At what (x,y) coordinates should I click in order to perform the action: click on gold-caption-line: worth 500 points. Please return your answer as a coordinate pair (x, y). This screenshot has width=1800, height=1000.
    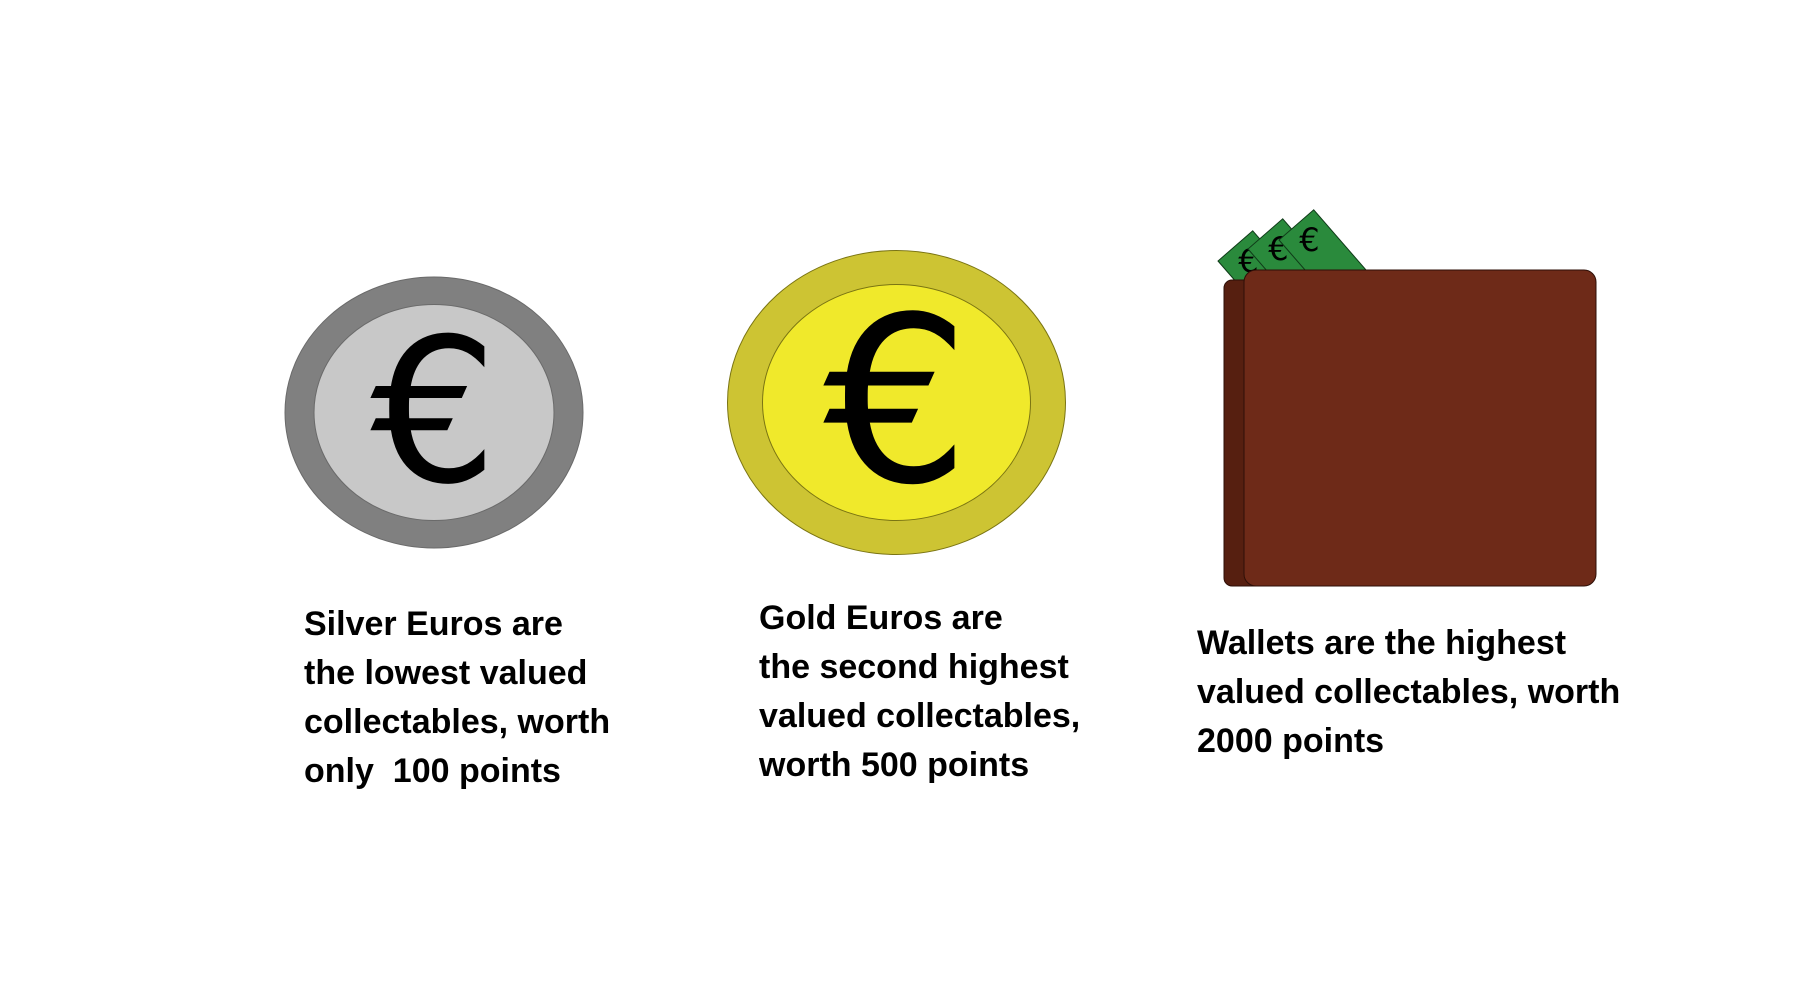
    Looking at the image, I should click on (894, 765).